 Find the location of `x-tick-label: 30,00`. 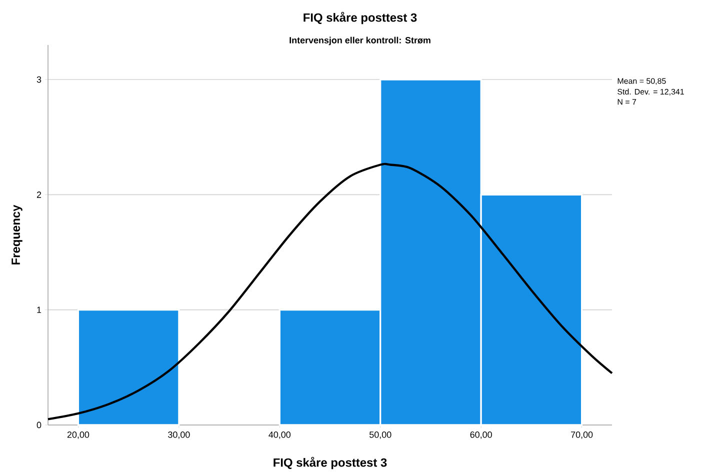

x-tick-label: 30,00 is located at coordinates (179, 435).